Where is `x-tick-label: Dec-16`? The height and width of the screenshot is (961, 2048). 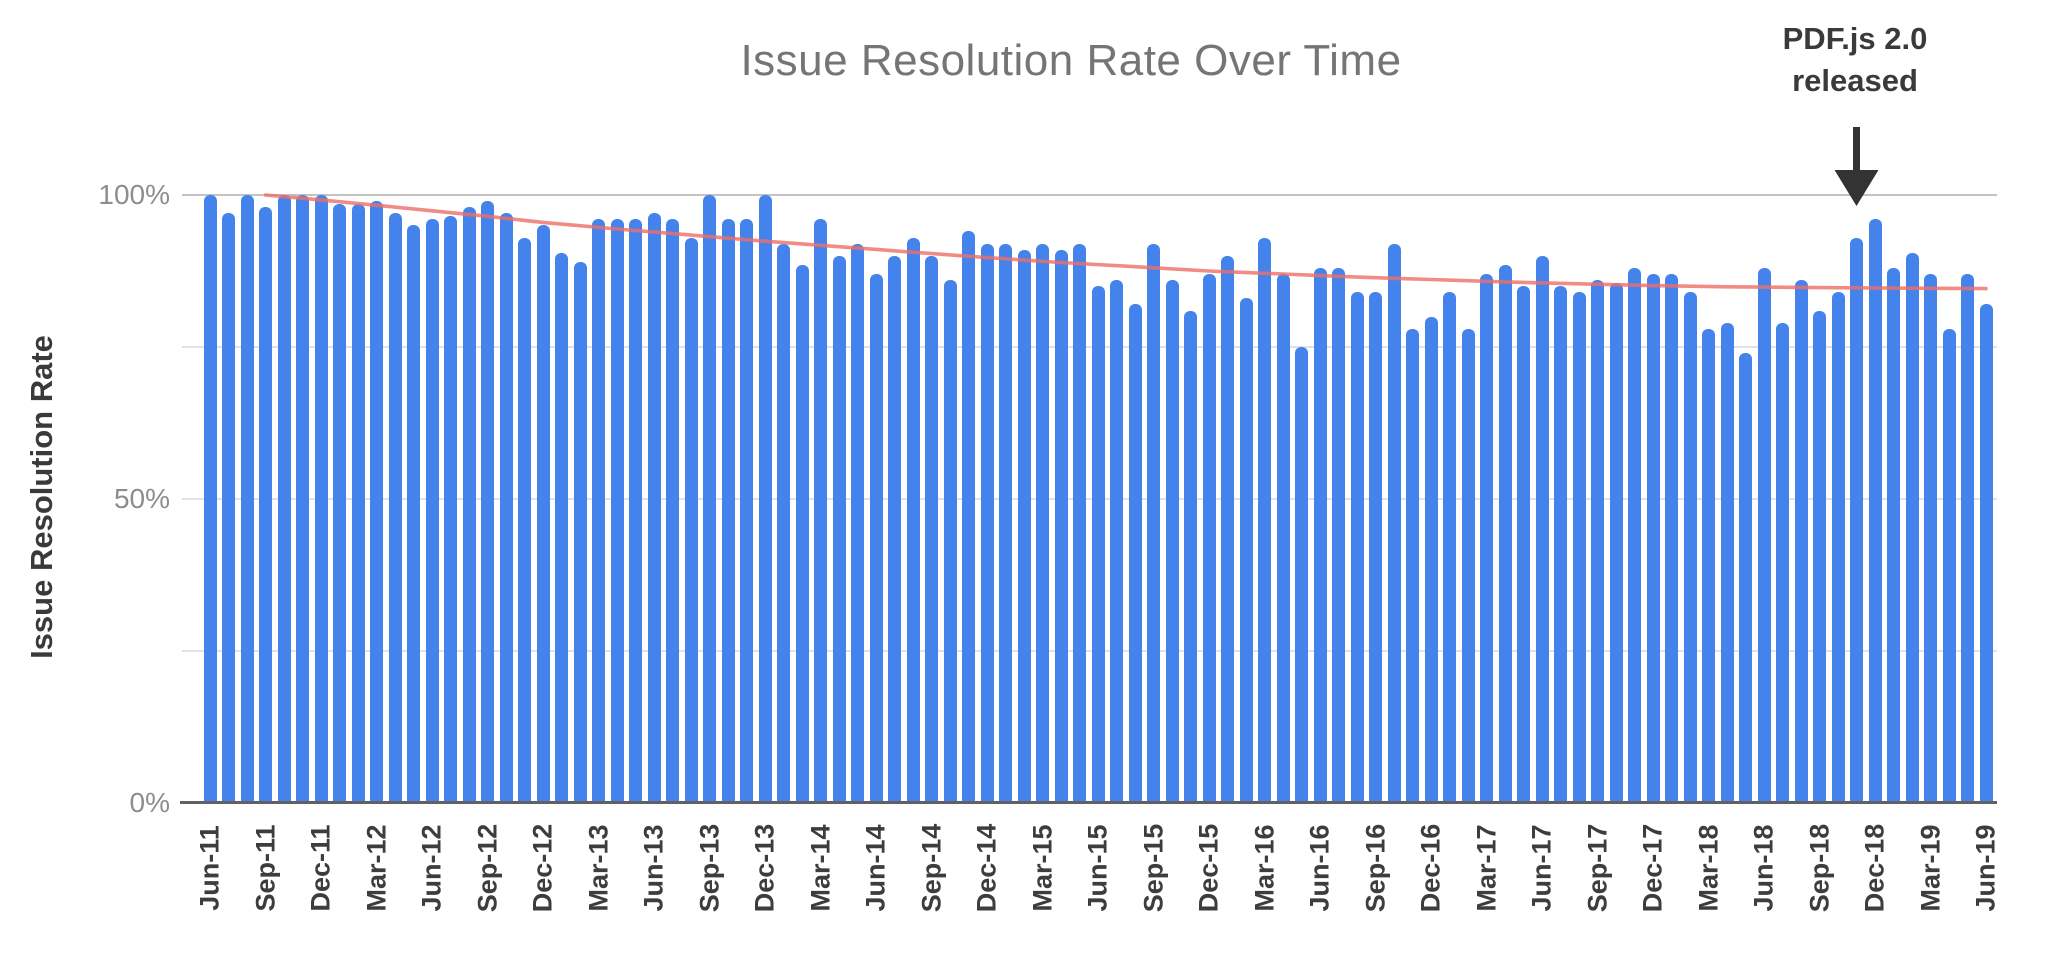 x-tick-label: Dec-16 is located at coordinates (1430, 868).